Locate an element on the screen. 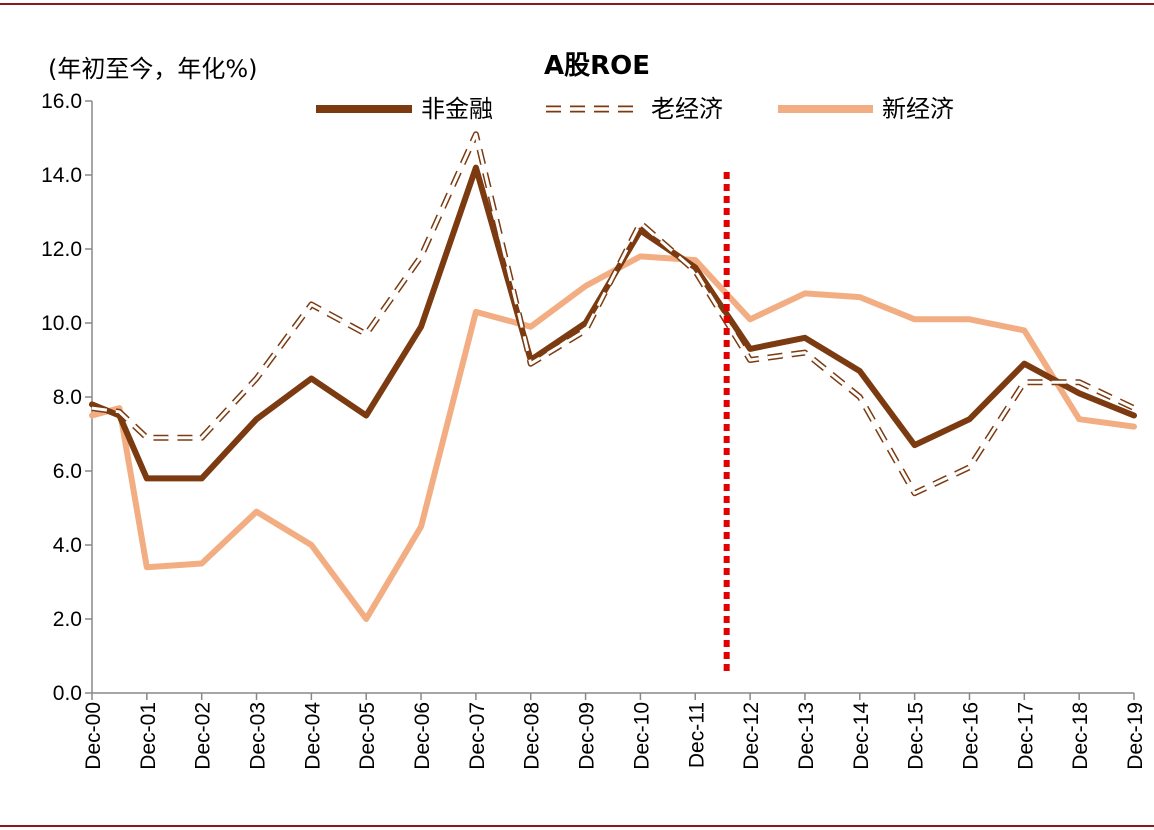 The width and height of the screenshot is (1154, 830). x-tick-label: Dec-05 is located at coordinates (367, 736).